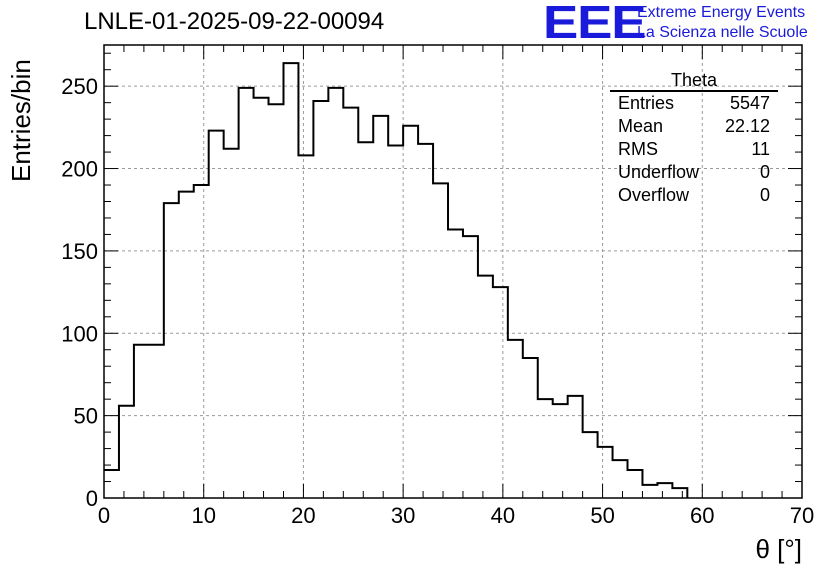  I want to click on x-tick-label: 30, so click(403, 515).